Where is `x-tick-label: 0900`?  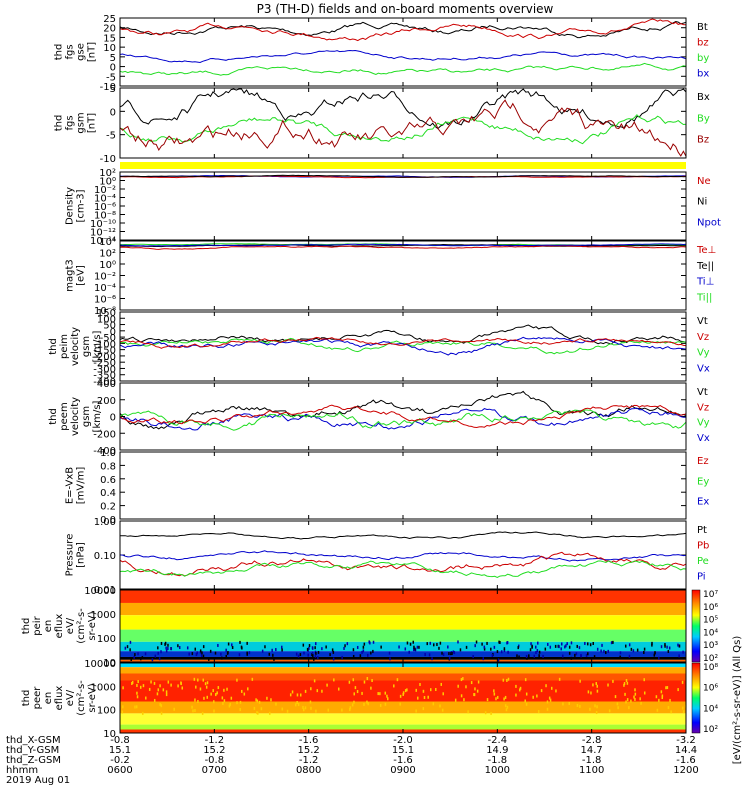
x-tick-label: 0900 is located at coordinates (402, 770).